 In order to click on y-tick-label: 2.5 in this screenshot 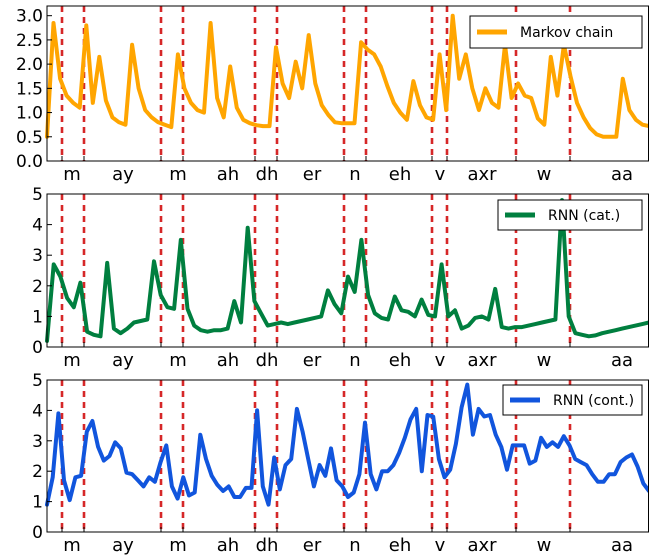, I will do `click(29, 41)`.